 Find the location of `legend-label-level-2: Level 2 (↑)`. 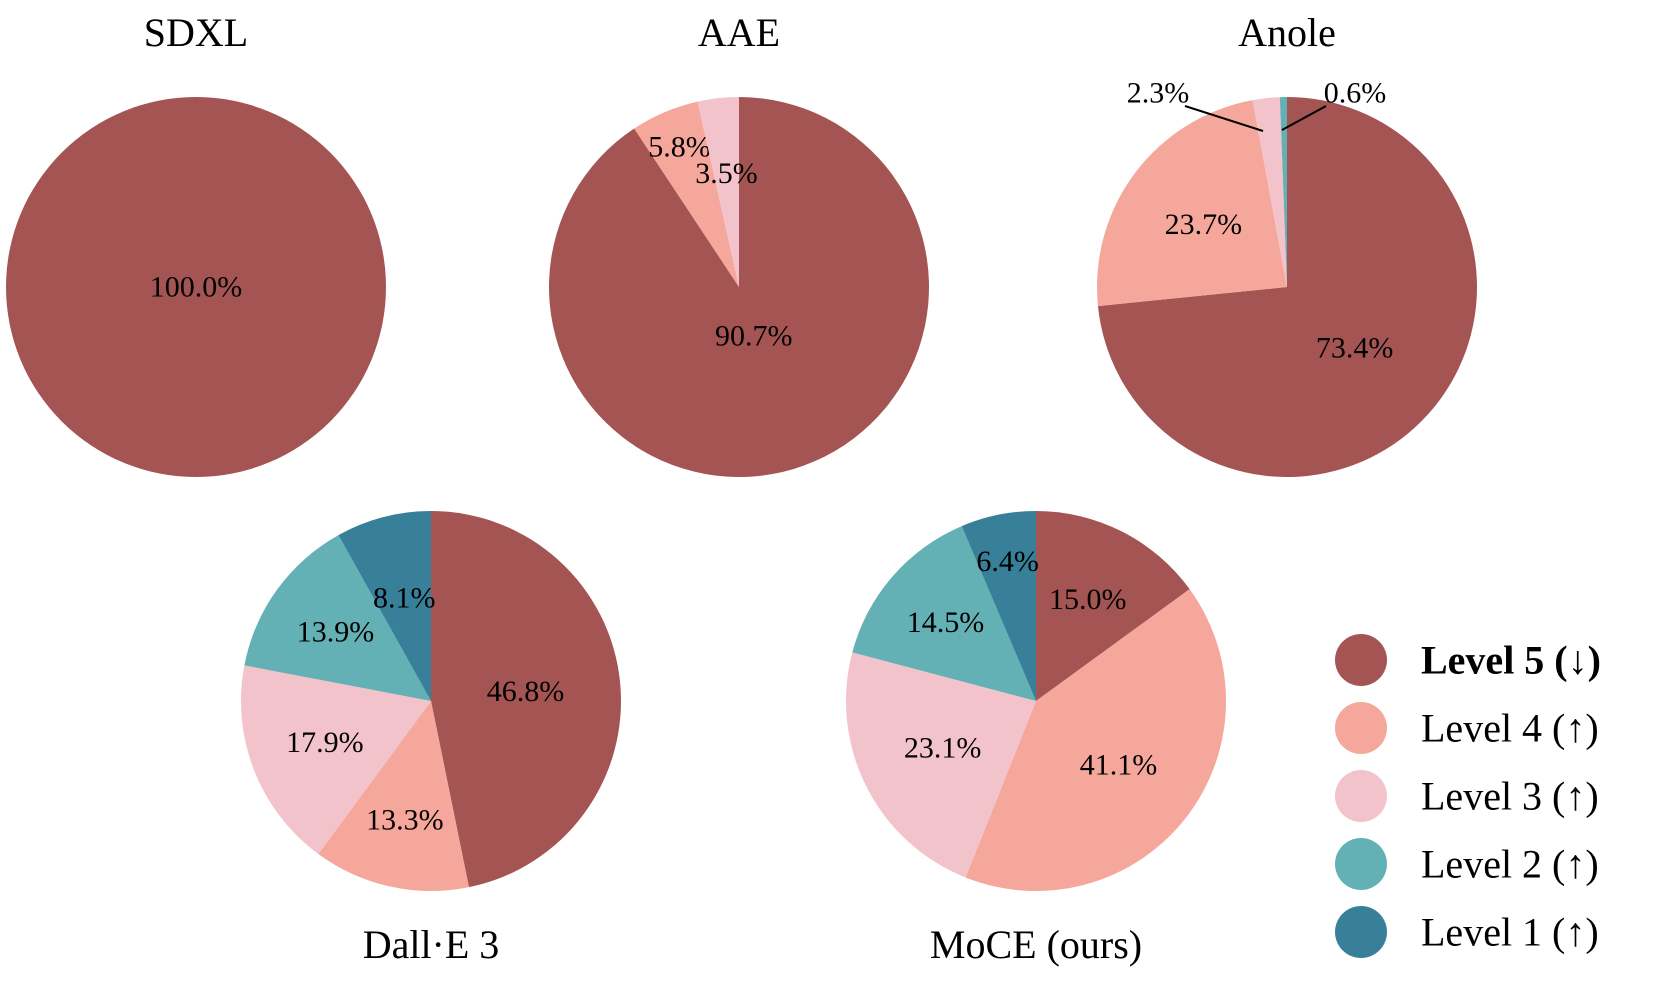

legend-label-level-2: Level 2 (↑) is located at coordinates (1510, 864).